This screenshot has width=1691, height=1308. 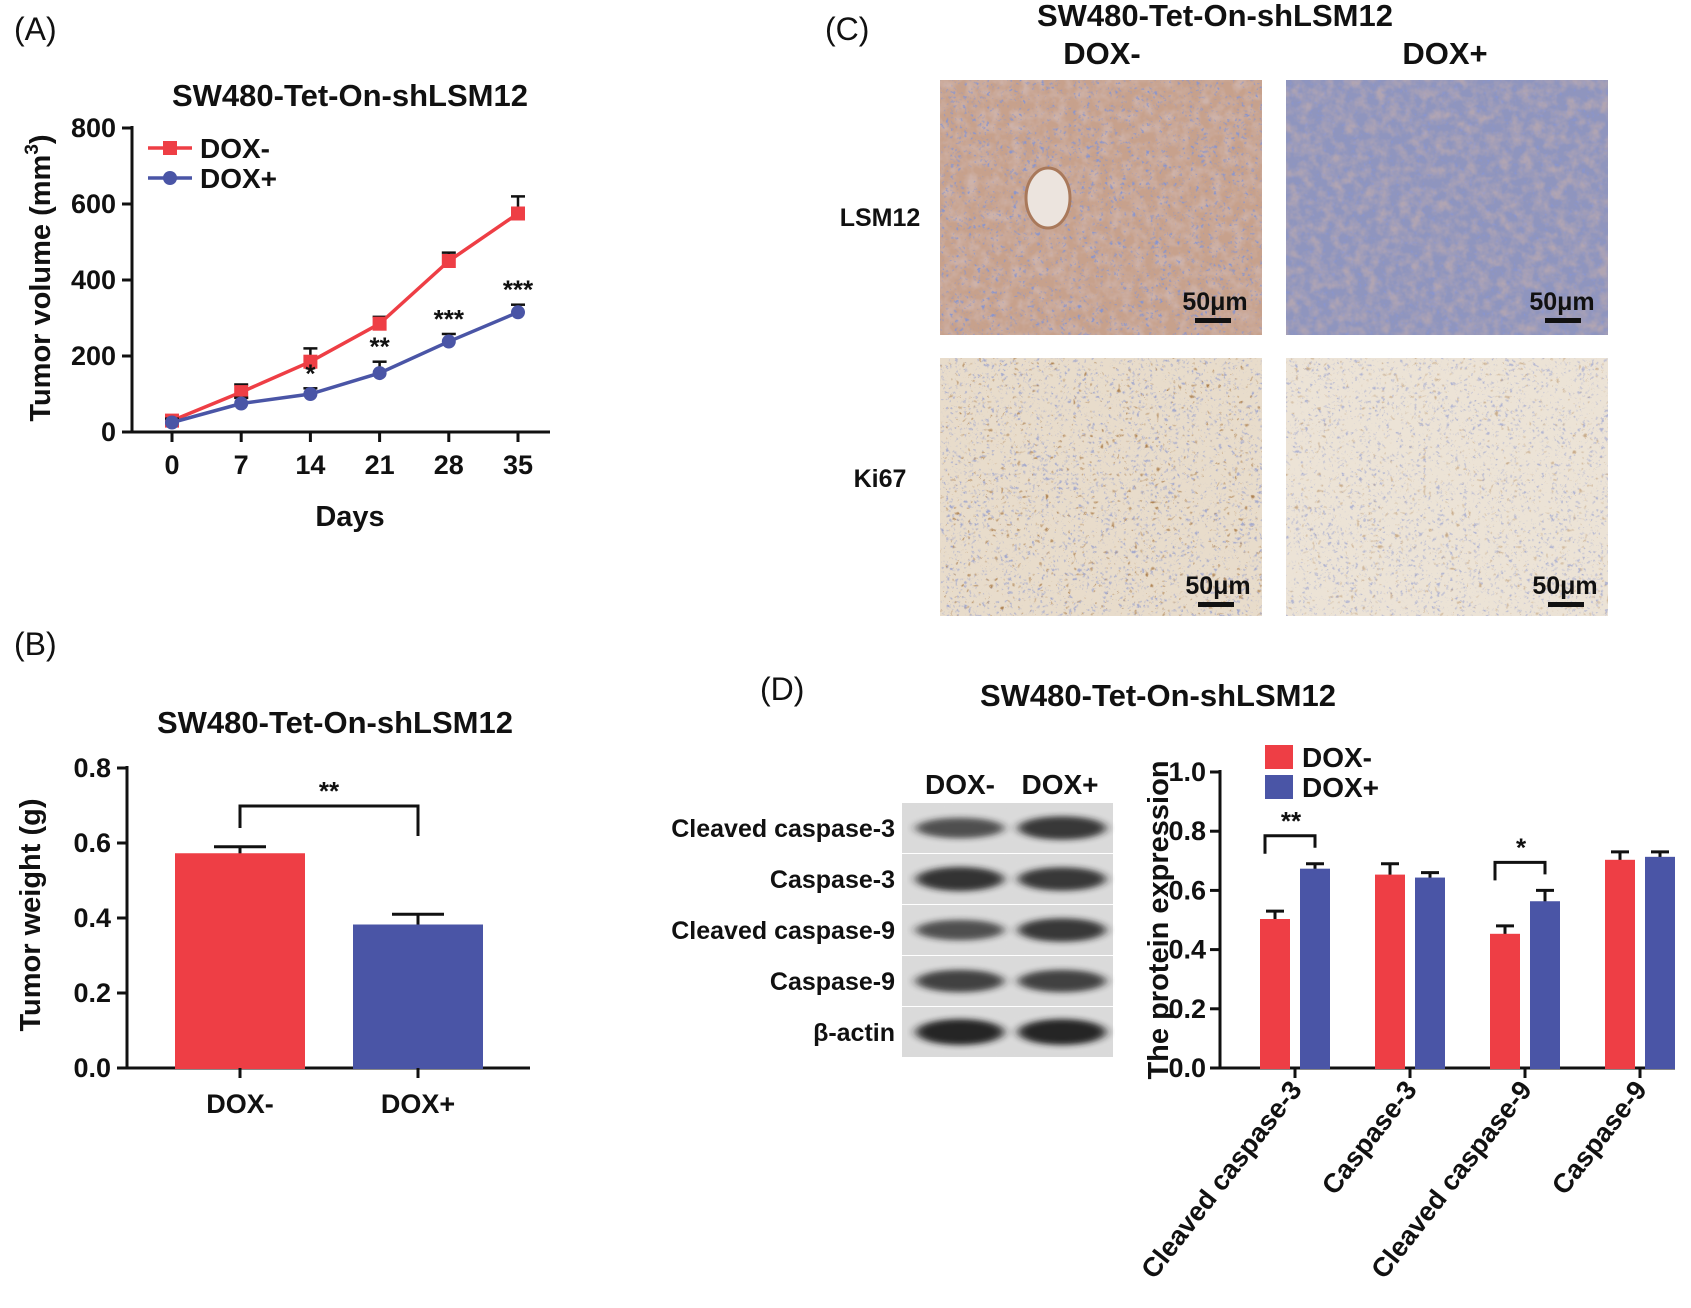 What do you see at coordinates (329, 791) in the screenshot?
I see `chart-b-significance-label: **` at bounding box center [329, 791].